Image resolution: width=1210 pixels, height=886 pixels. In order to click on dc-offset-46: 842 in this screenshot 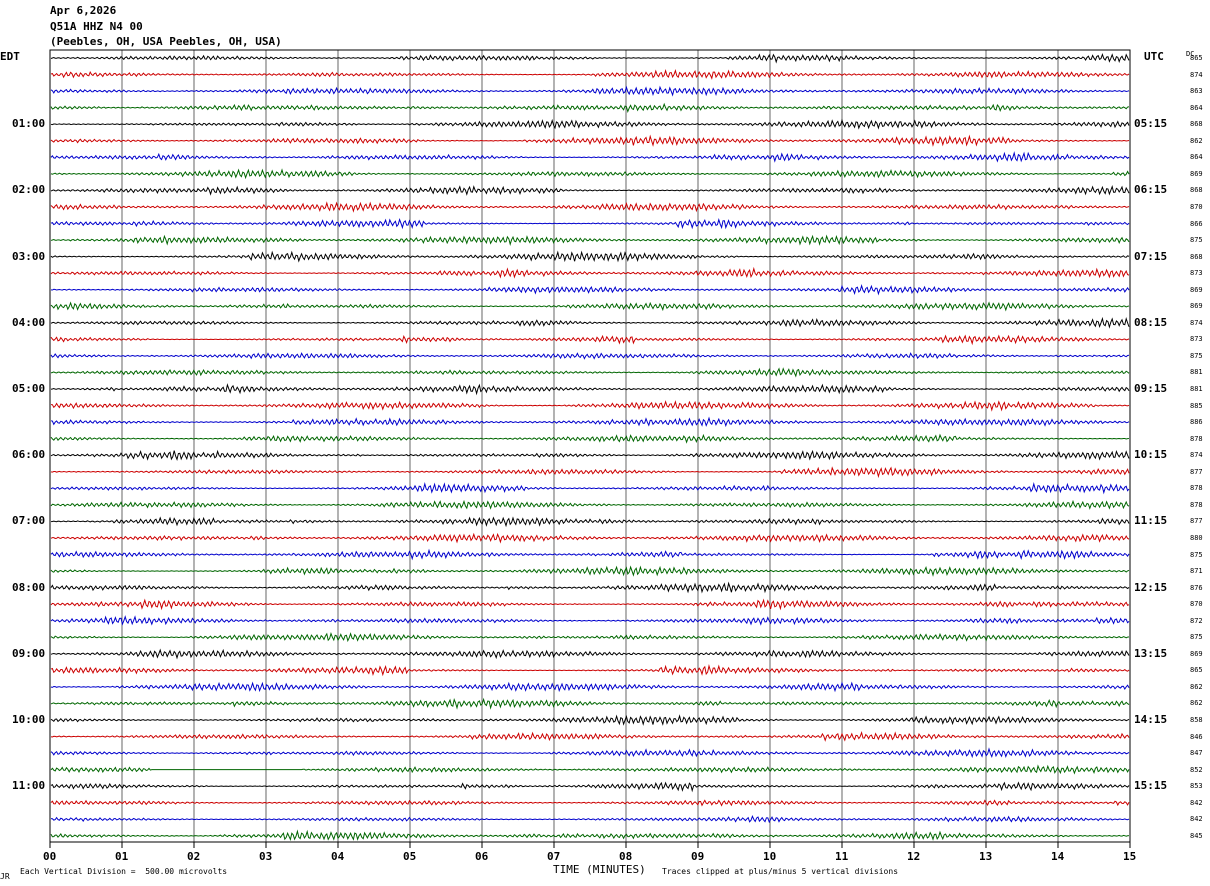, I will do `click(1196, 819)`.